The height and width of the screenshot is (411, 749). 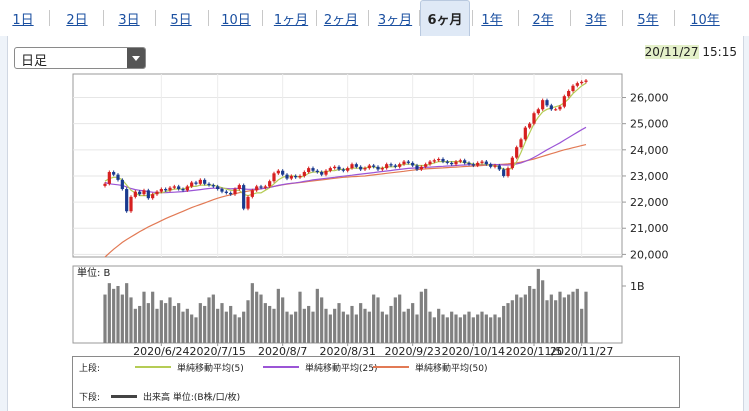 What do you see at coordinates (236, 20) in the screenshot?
I see `tab-4: 10日` at bounding box center [236, 20].